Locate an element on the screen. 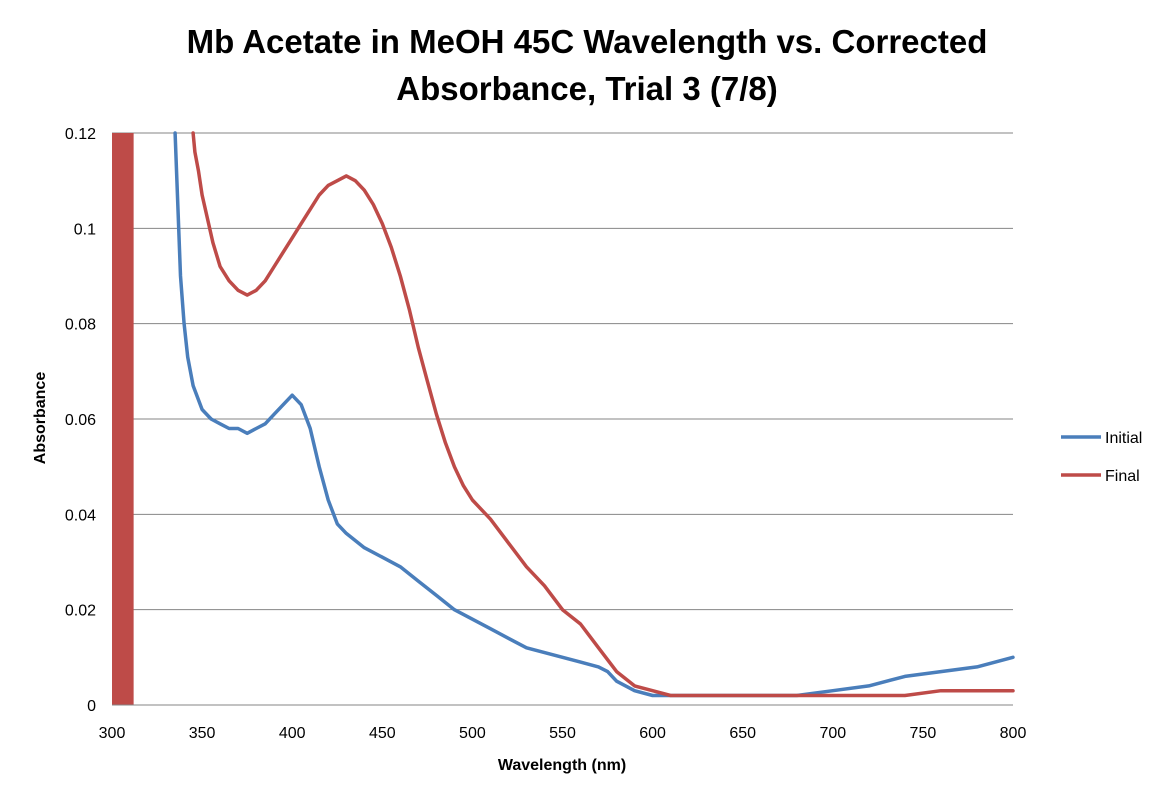 The image size is (1174, 801). red-band-annotation is located at coordinates (123, 419).